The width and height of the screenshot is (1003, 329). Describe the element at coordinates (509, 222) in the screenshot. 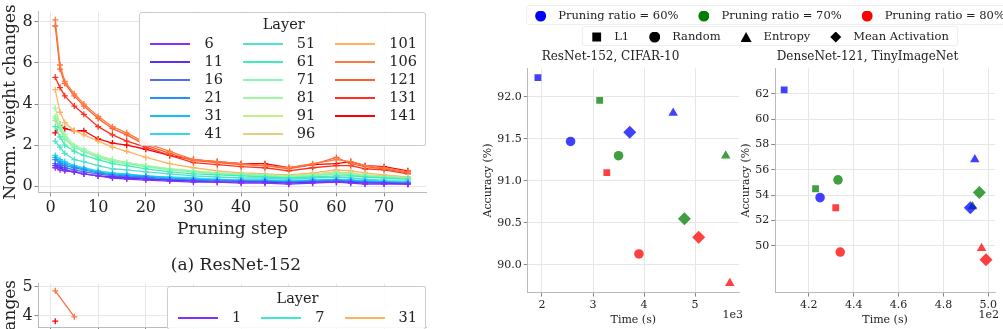

I see `y-tick-label: 90.5` at that location.